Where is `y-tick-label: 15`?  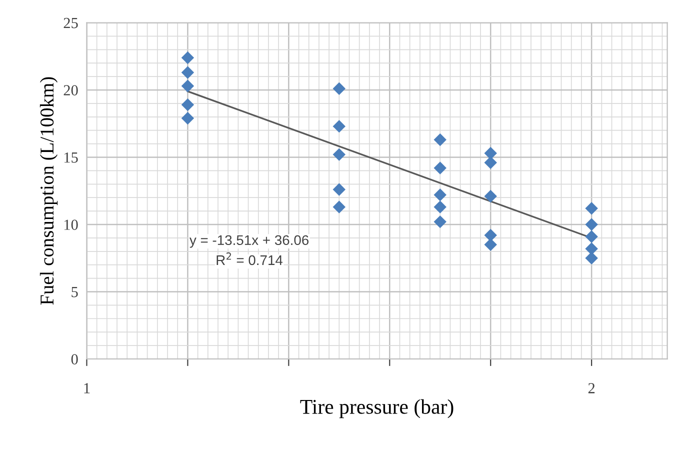
y-tick-label: 15 is located at coordinates (71, 157).